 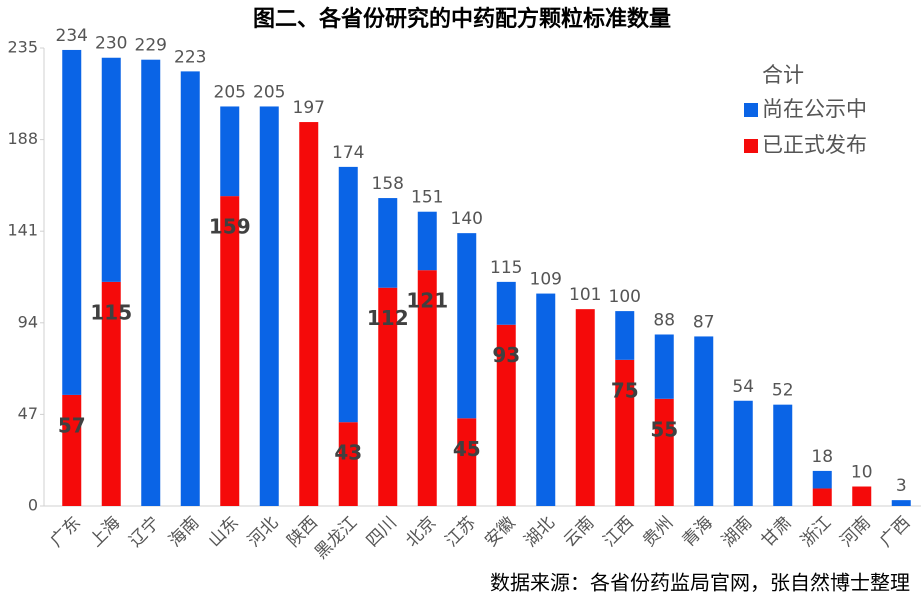 I want to click on legend-label: 尚在公示中, so click(x=814, y=109).